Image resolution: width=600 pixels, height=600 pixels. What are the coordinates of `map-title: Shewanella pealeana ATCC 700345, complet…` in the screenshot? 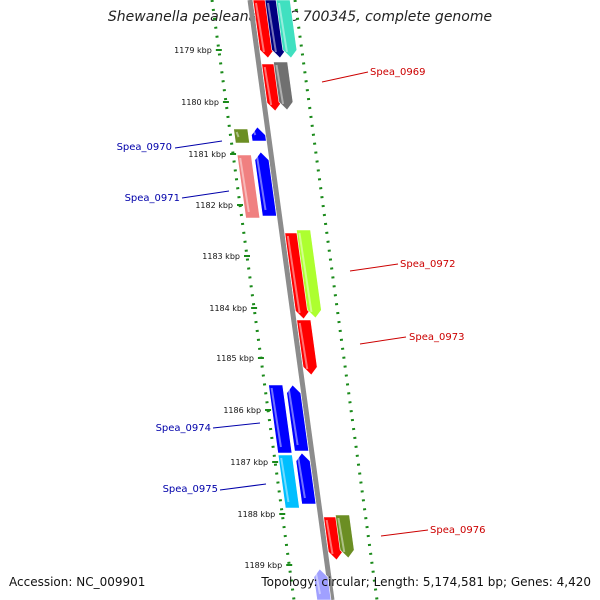 It's located at (300, 17).